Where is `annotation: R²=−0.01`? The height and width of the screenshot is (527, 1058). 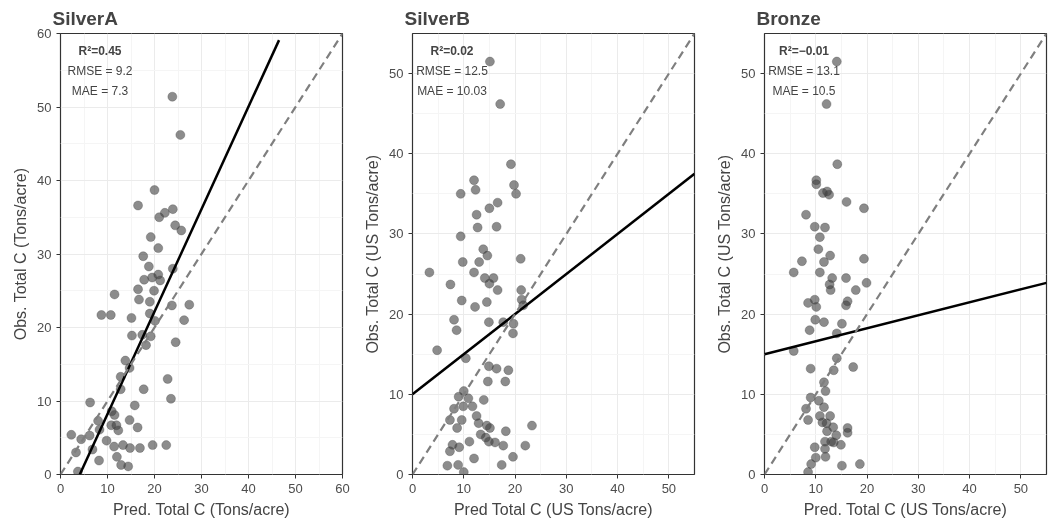
annotation: R²=−0.01 is located at coordinates (804, 51).